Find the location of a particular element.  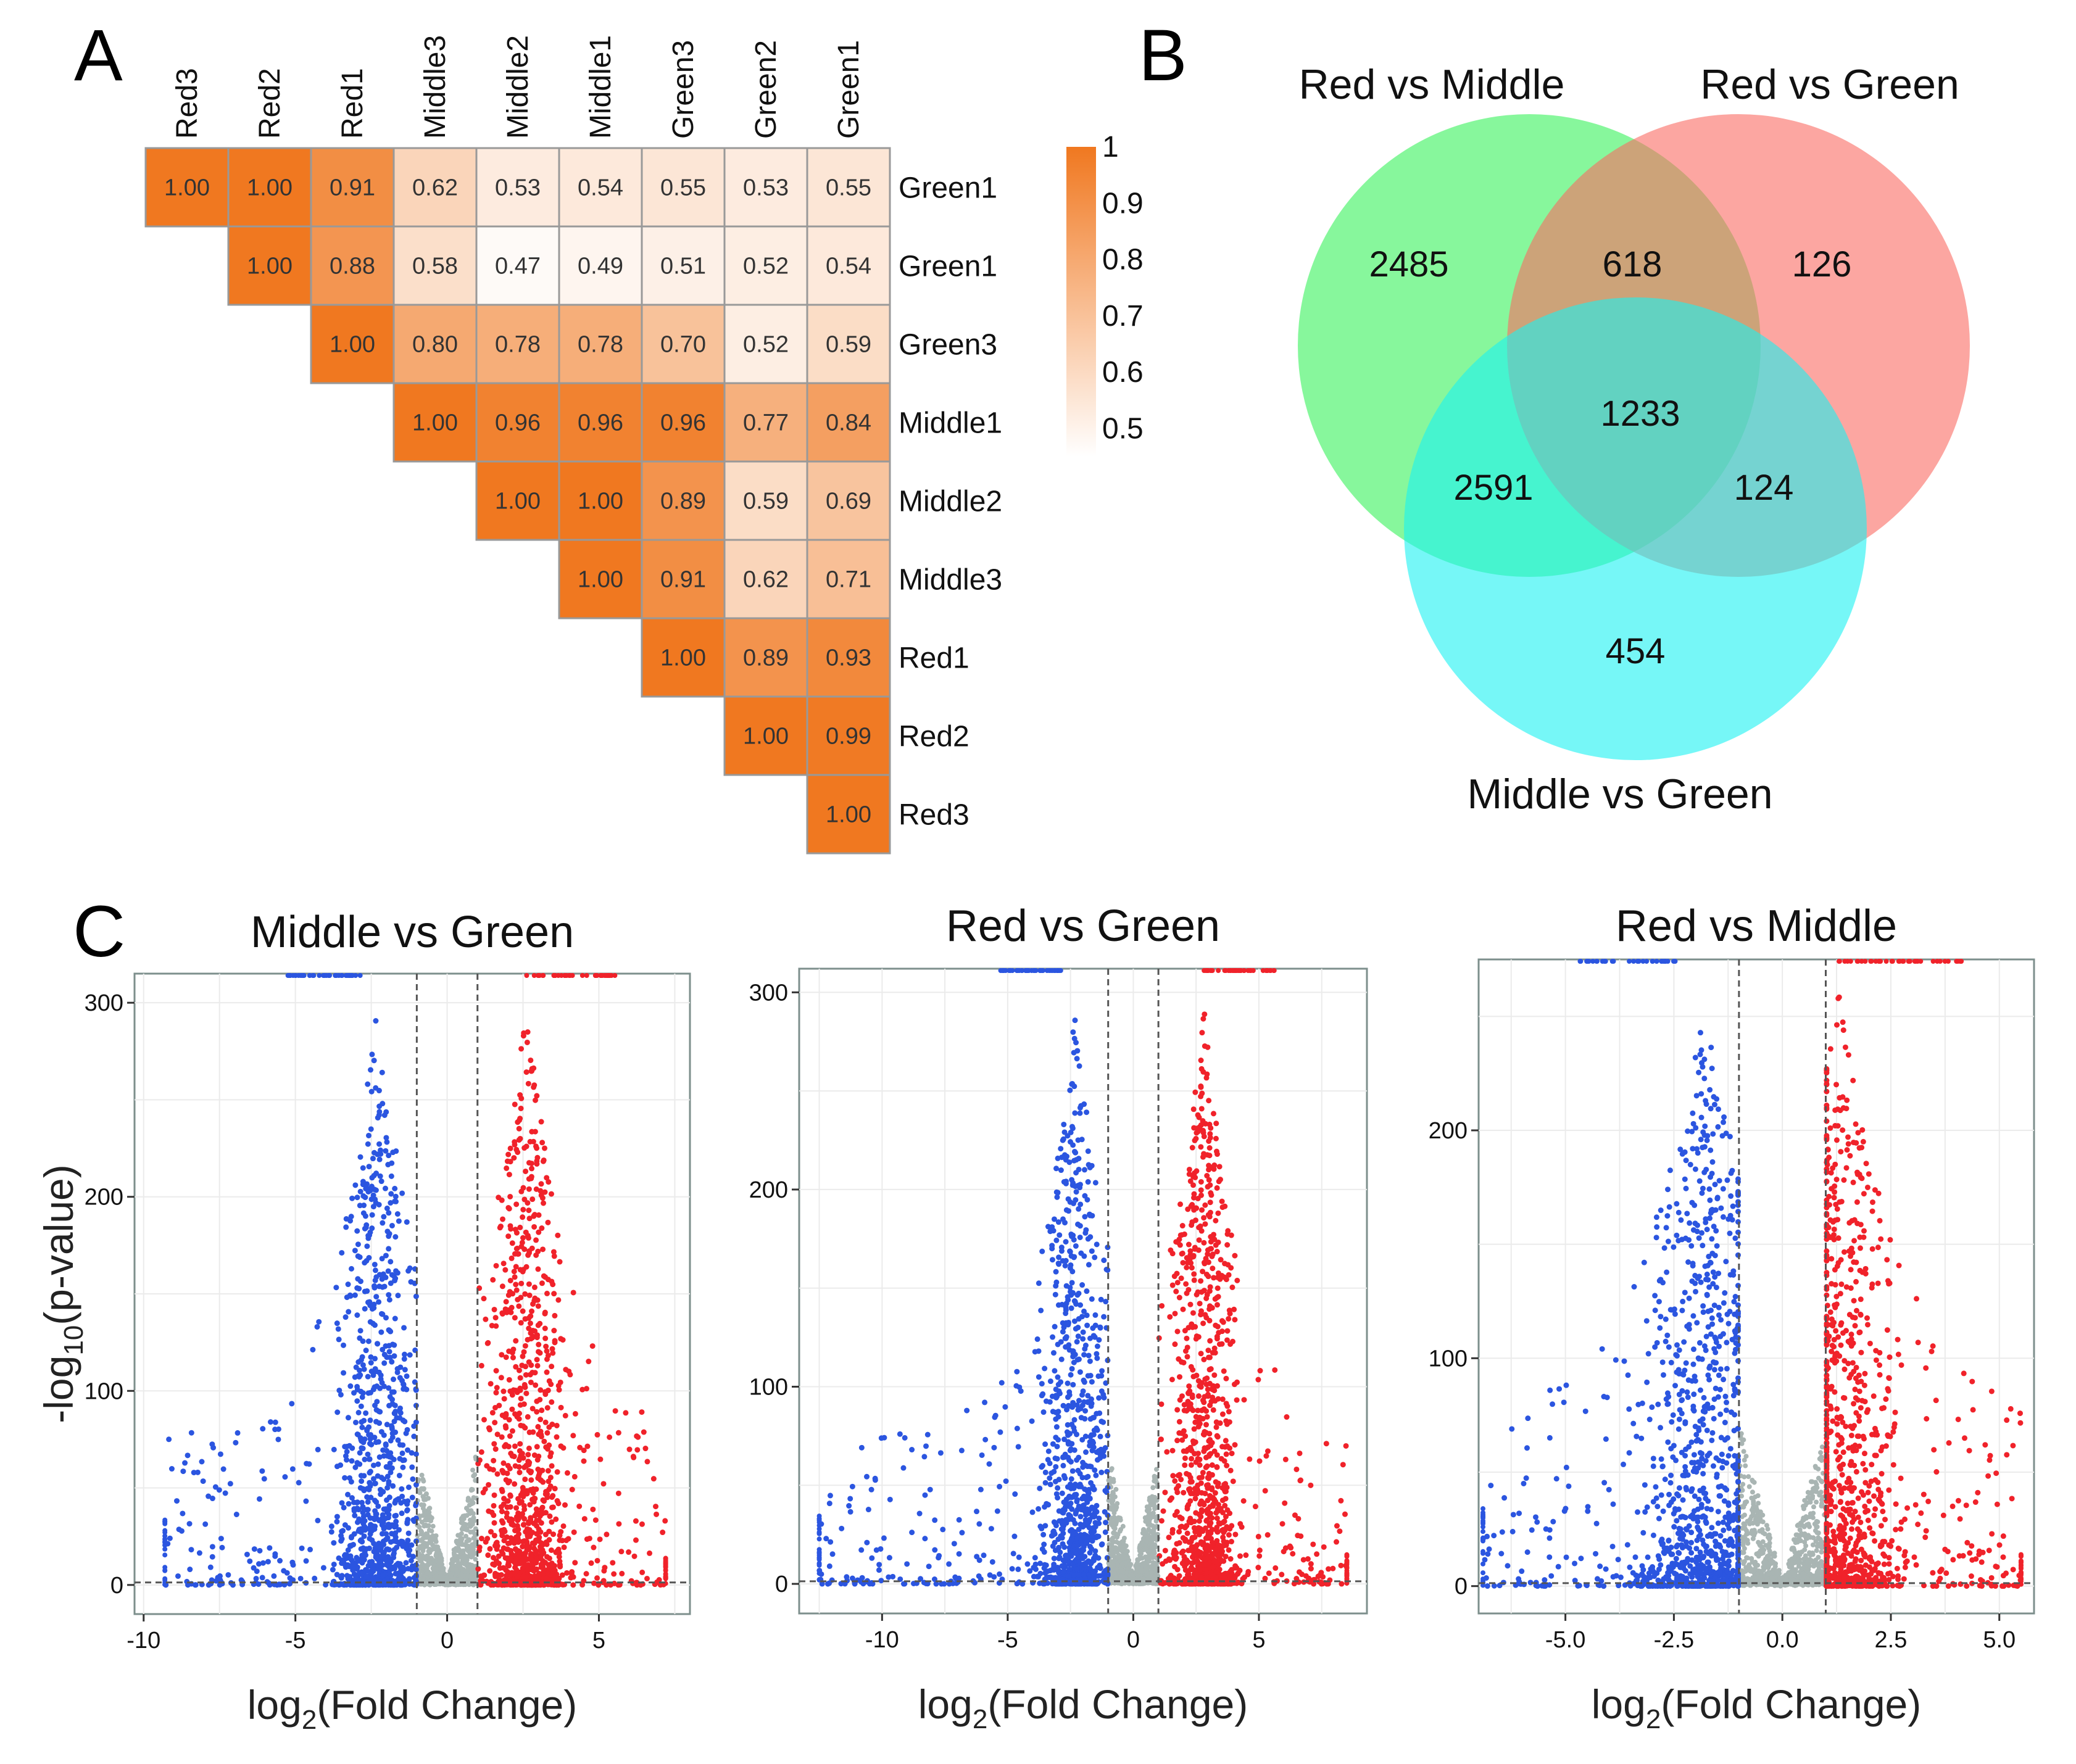

heatmap-row-label: Middle1 is located at coordinates (951, 424).